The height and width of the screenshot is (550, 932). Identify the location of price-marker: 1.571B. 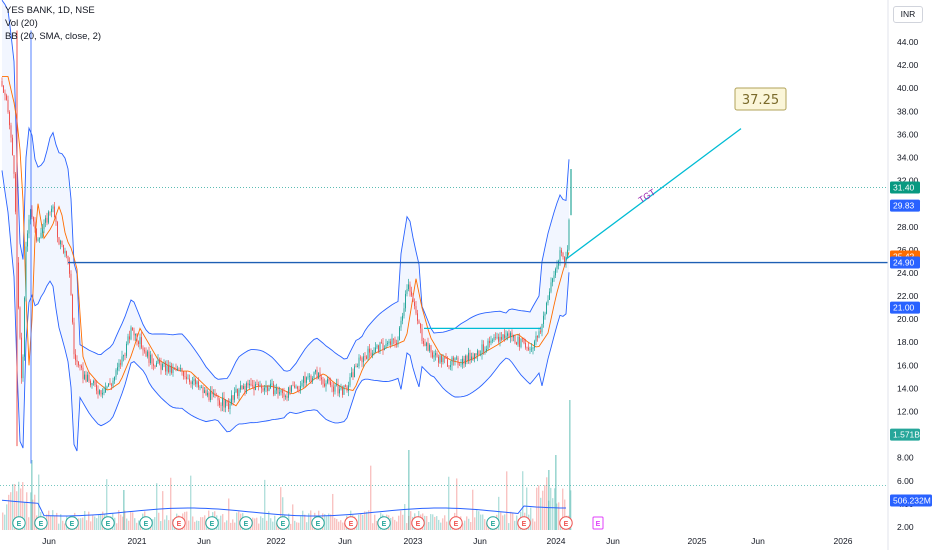
(905, 434).